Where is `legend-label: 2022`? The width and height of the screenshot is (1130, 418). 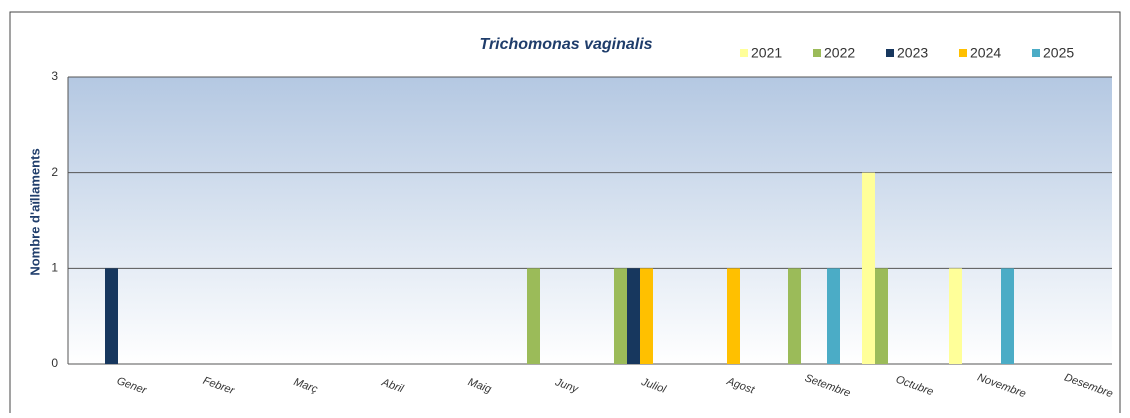
legend-label: 2022 is located at coordinates (839, 53).